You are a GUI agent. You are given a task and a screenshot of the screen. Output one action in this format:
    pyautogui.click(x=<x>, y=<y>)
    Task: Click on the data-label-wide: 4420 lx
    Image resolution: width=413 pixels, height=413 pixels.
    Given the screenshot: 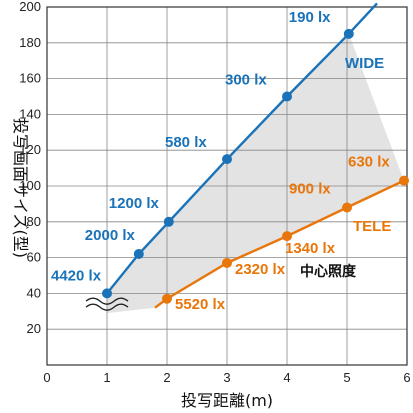 What is the action you would take?
    pyautogui.click(x=76, y=275)
    